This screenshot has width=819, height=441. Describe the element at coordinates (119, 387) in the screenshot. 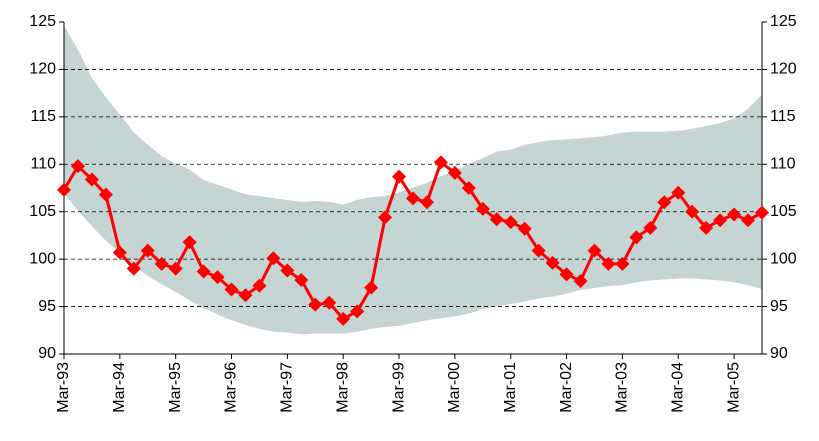

I see `x-tick-label: Mar-94` at that location.